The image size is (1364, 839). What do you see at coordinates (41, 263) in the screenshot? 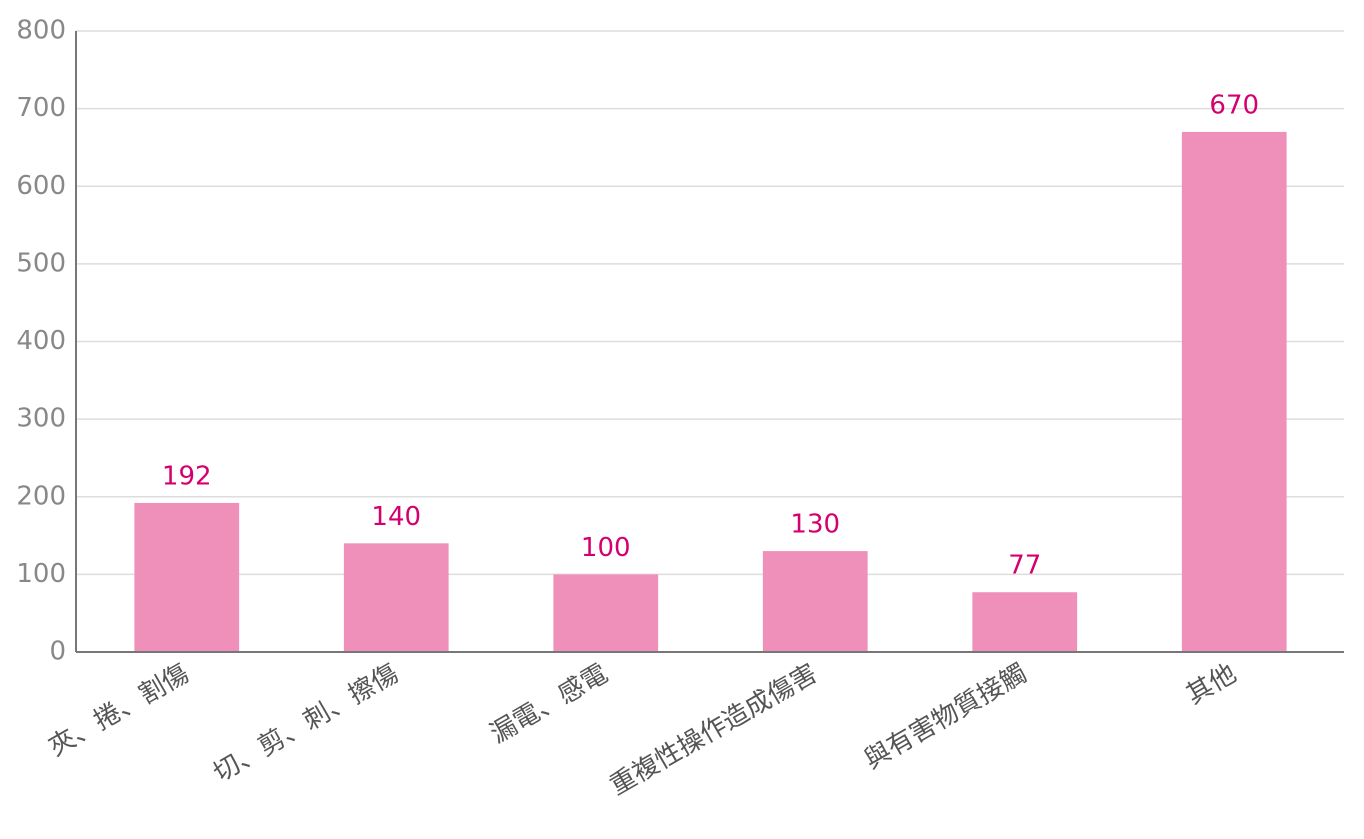
I see `y-tick-label: 500` at bounding box center [41, 263].